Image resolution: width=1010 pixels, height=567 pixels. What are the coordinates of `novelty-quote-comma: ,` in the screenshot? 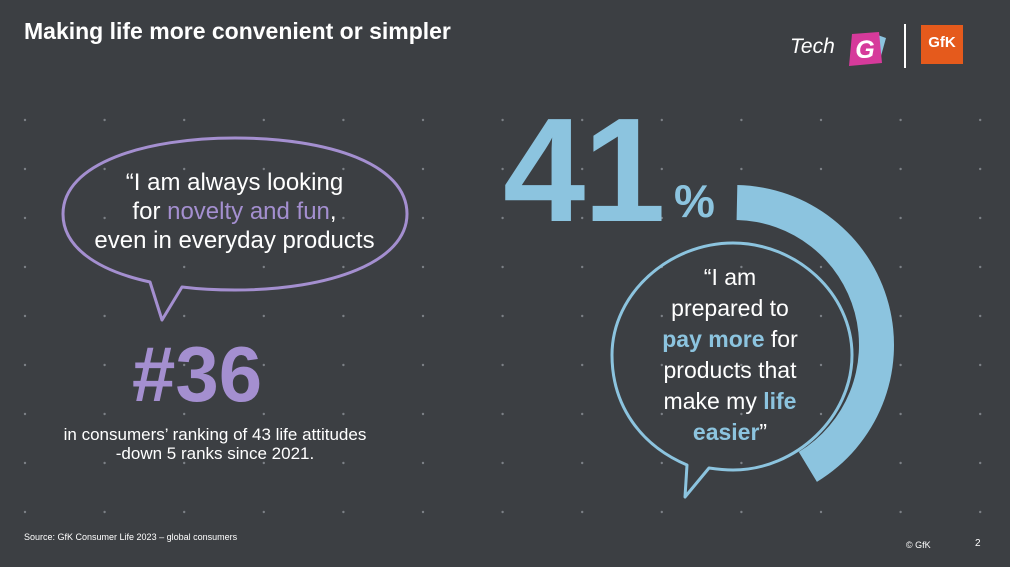 It's located at (333, 211).